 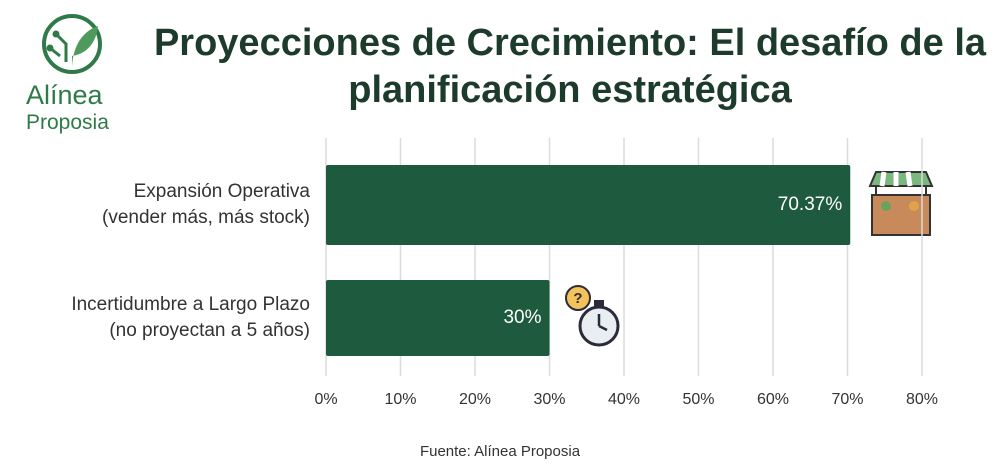 I want to click on x-tick-label: 30%, so click(x=549, y=399).